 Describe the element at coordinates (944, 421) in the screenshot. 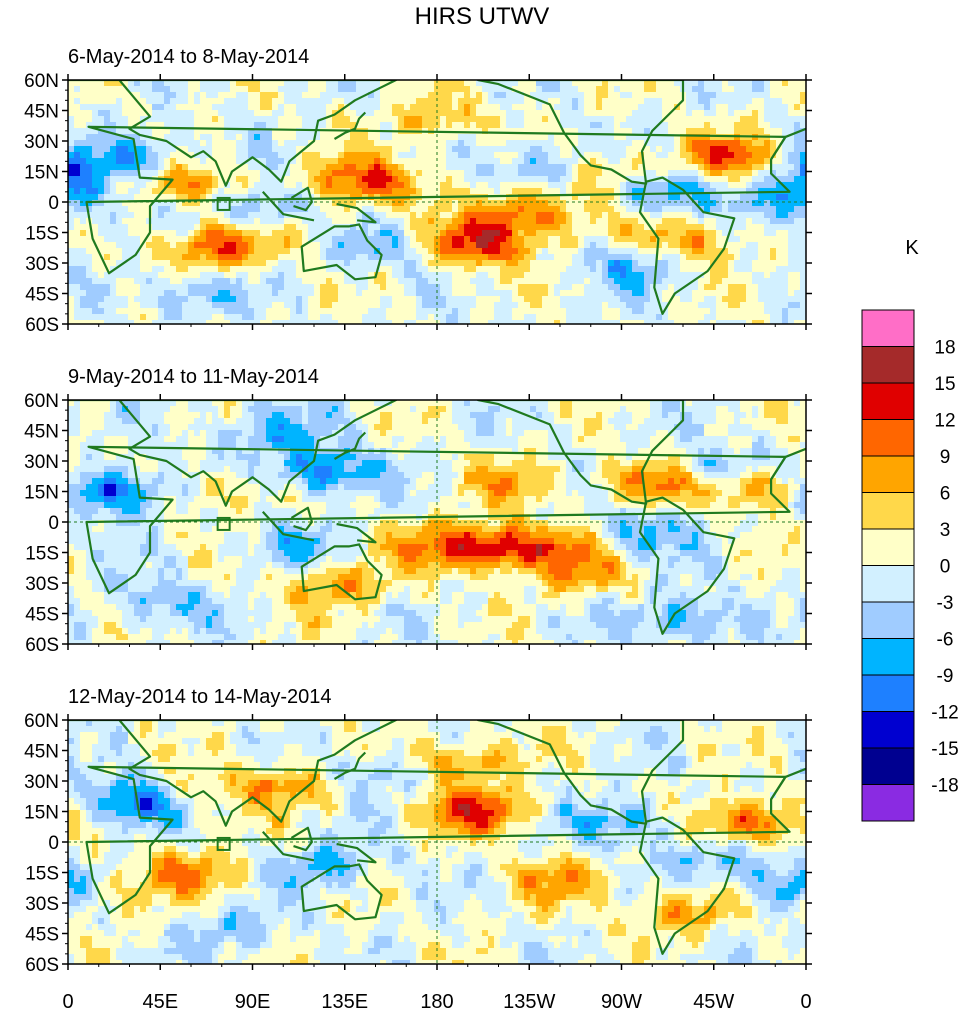

I see `colorbar-label: 12` at that location.